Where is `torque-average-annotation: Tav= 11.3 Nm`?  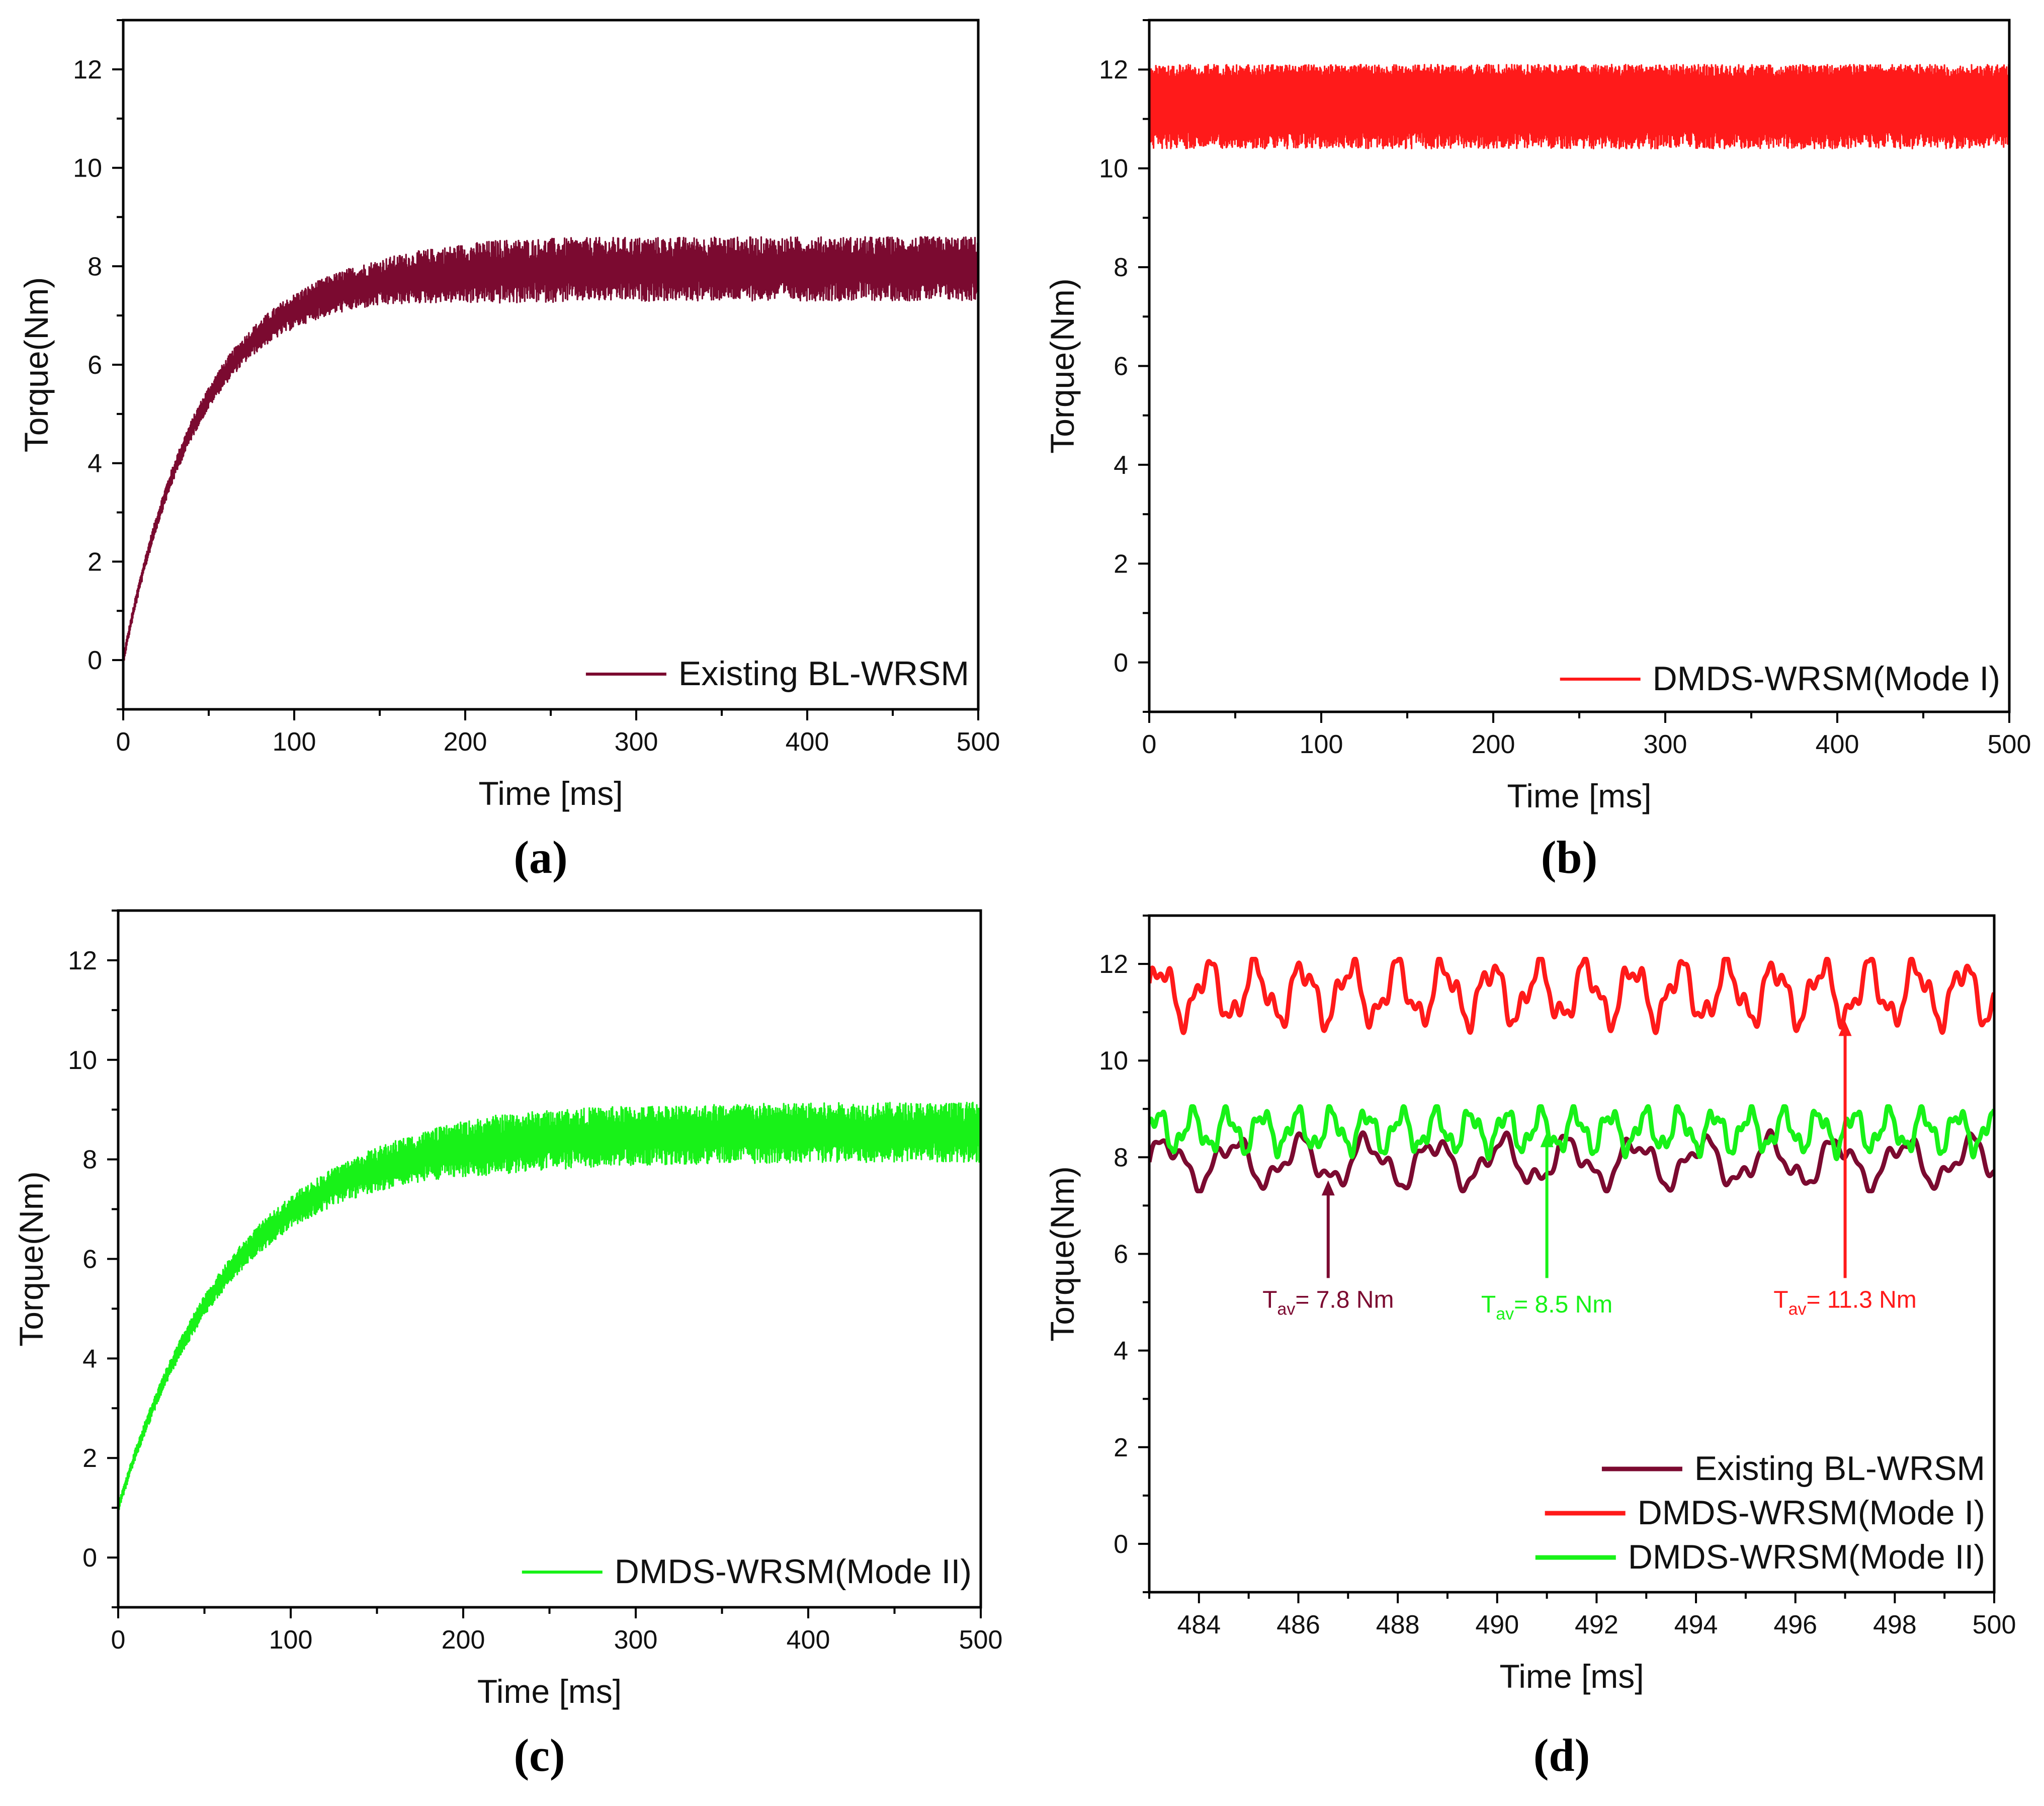
torque-average-annotation: Tav= 11.3 Nm is located at coordinates (1845, 1170).